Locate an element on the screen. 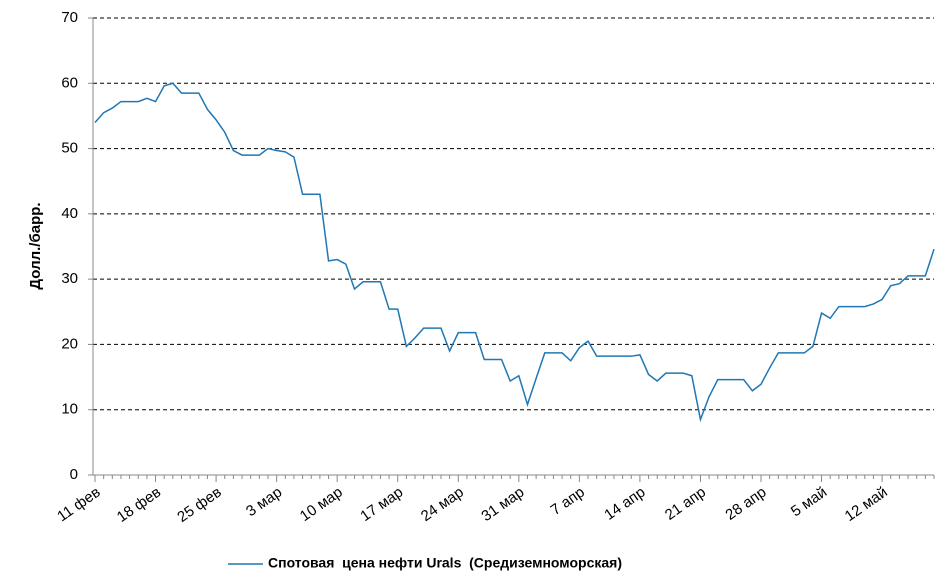 This screenshot has height=577, width=938. x-tick-label: 11 фев is located at coordinates (78, 505).